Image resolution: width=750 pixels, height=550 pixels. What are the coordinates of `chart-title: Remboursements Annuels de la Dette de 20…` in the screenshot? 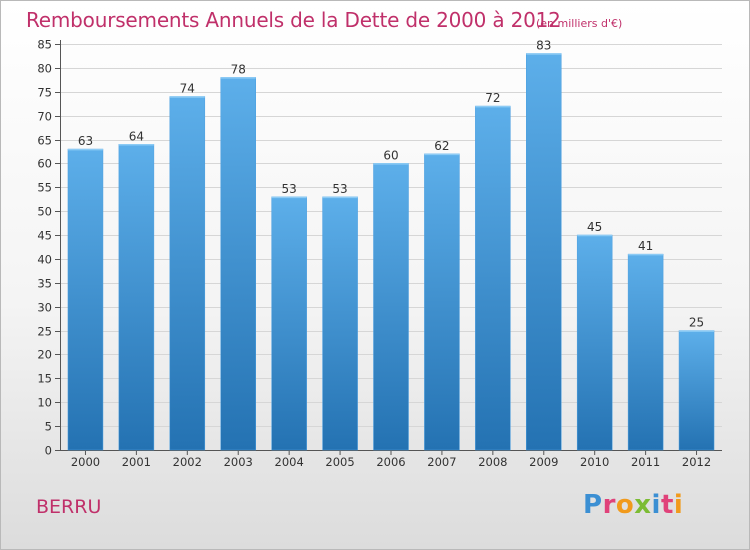 It's located at (293, 20).